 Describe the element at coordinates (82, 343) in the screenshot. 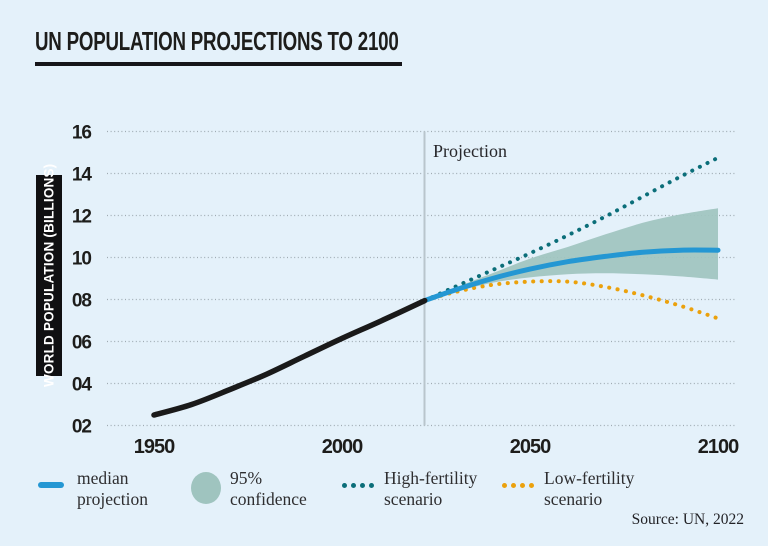

I see `y-tick-label: 06` at that location.